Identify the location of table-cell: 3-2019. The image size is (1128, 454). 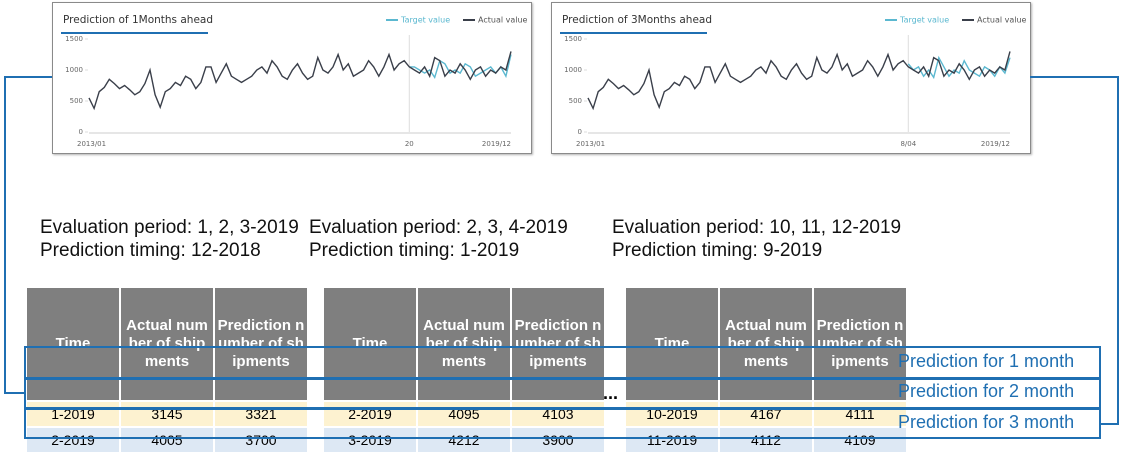
(370, 440).